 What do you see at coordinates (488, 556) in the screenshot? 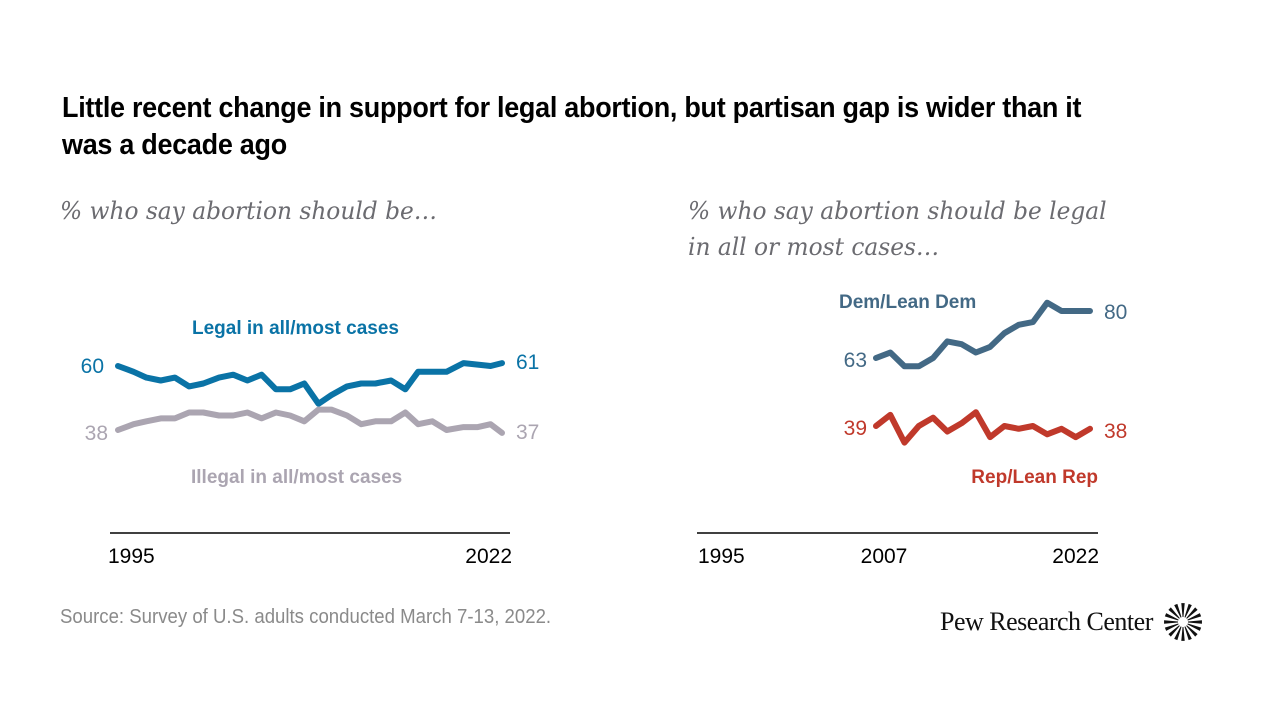
I see `left-x-tick-2022: 2022` at bounding box center [488, 556].